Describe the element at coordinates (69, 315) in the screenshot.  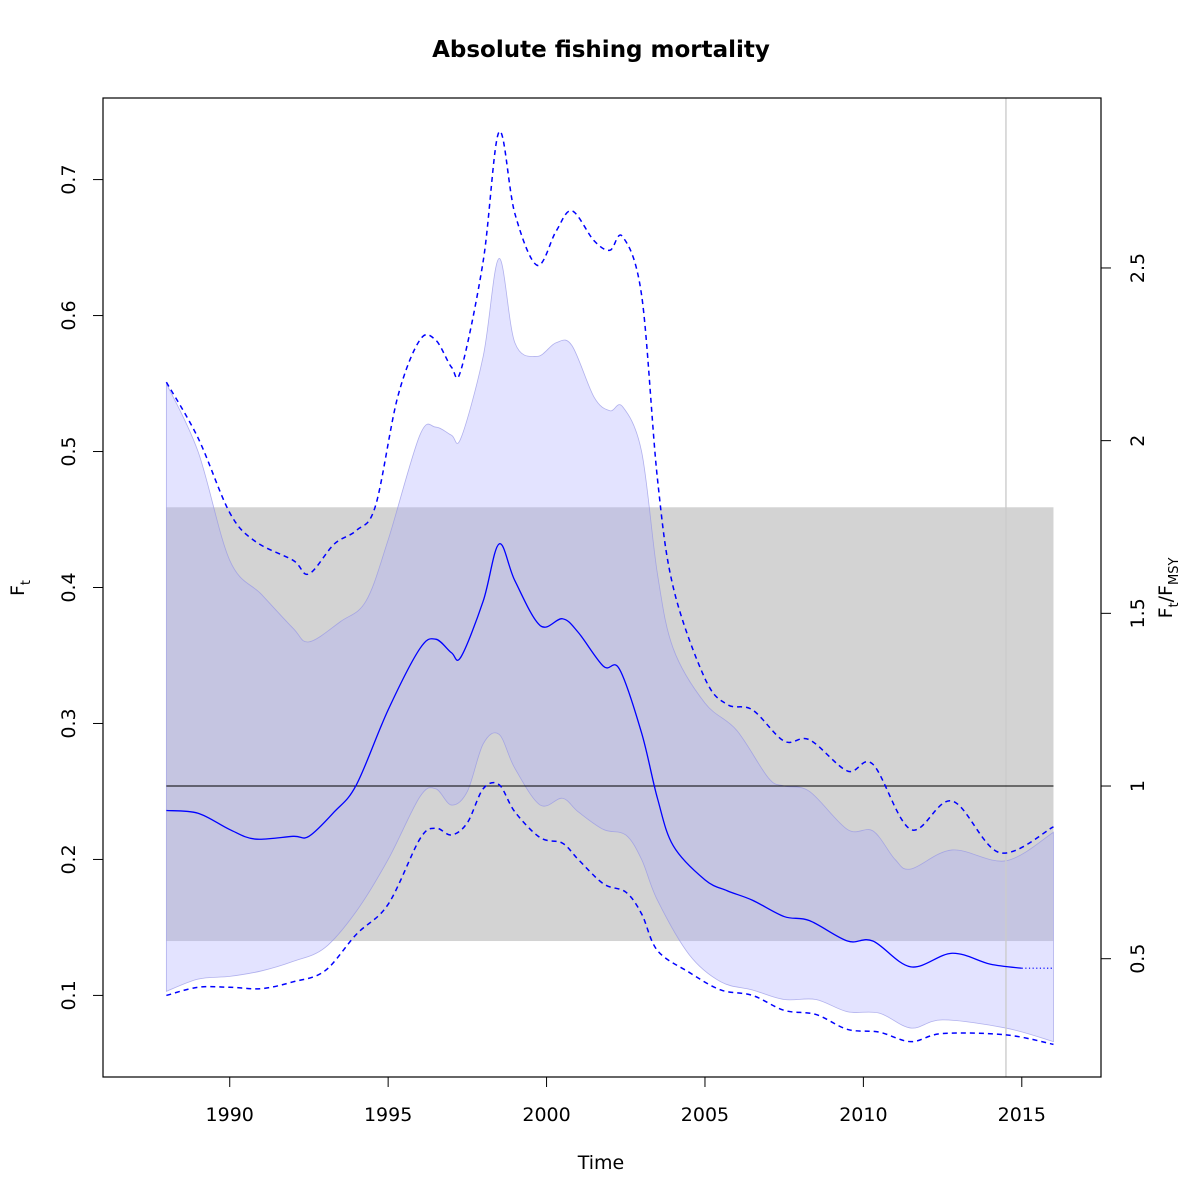
I see `y-tick-label: 0.6` at that location.